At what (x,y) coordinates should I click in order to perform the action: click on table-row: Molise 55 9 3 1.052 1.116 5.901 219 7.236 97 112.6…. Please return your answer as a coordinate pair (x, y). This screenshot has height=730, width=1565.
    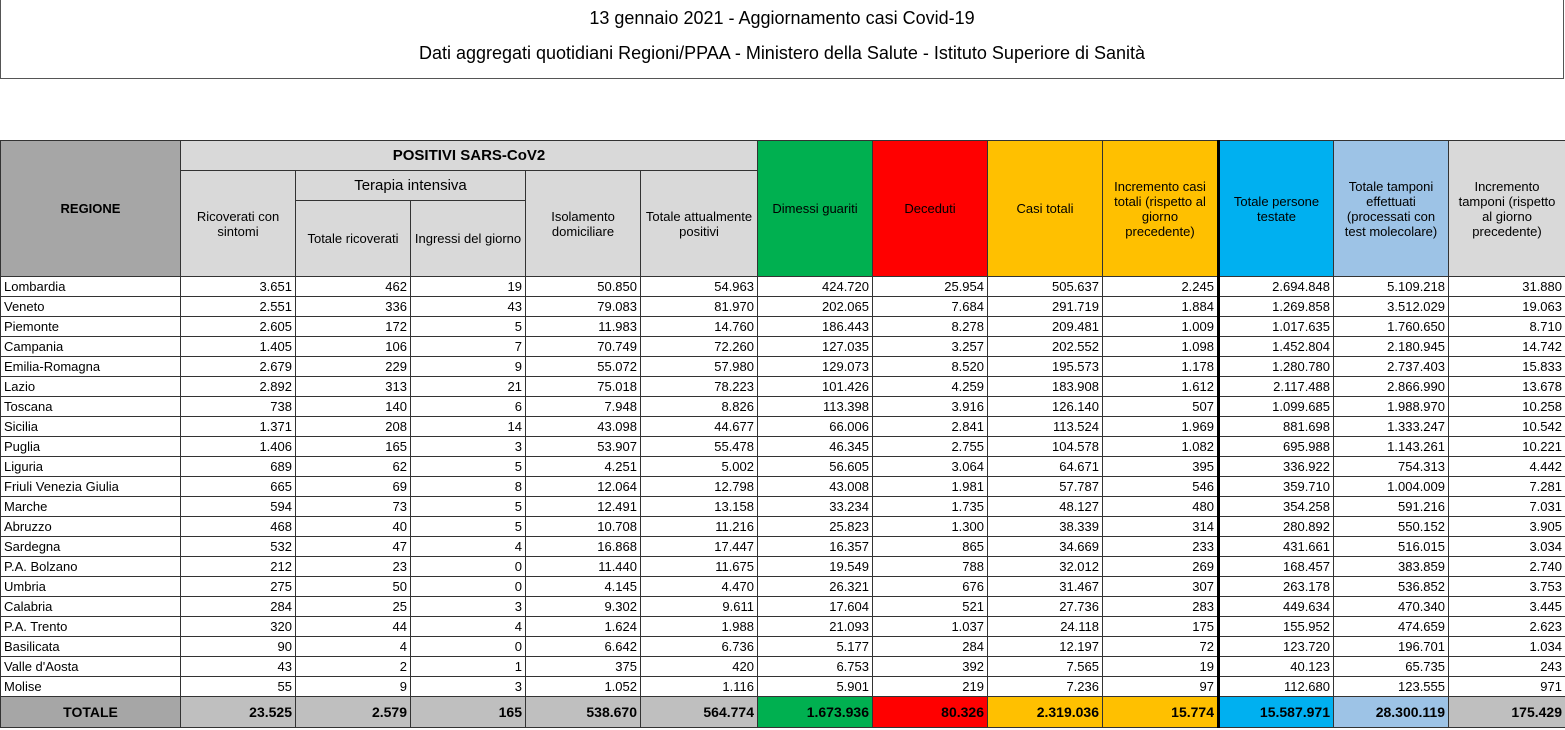
    Looking at the image, I should click on (782, 686).